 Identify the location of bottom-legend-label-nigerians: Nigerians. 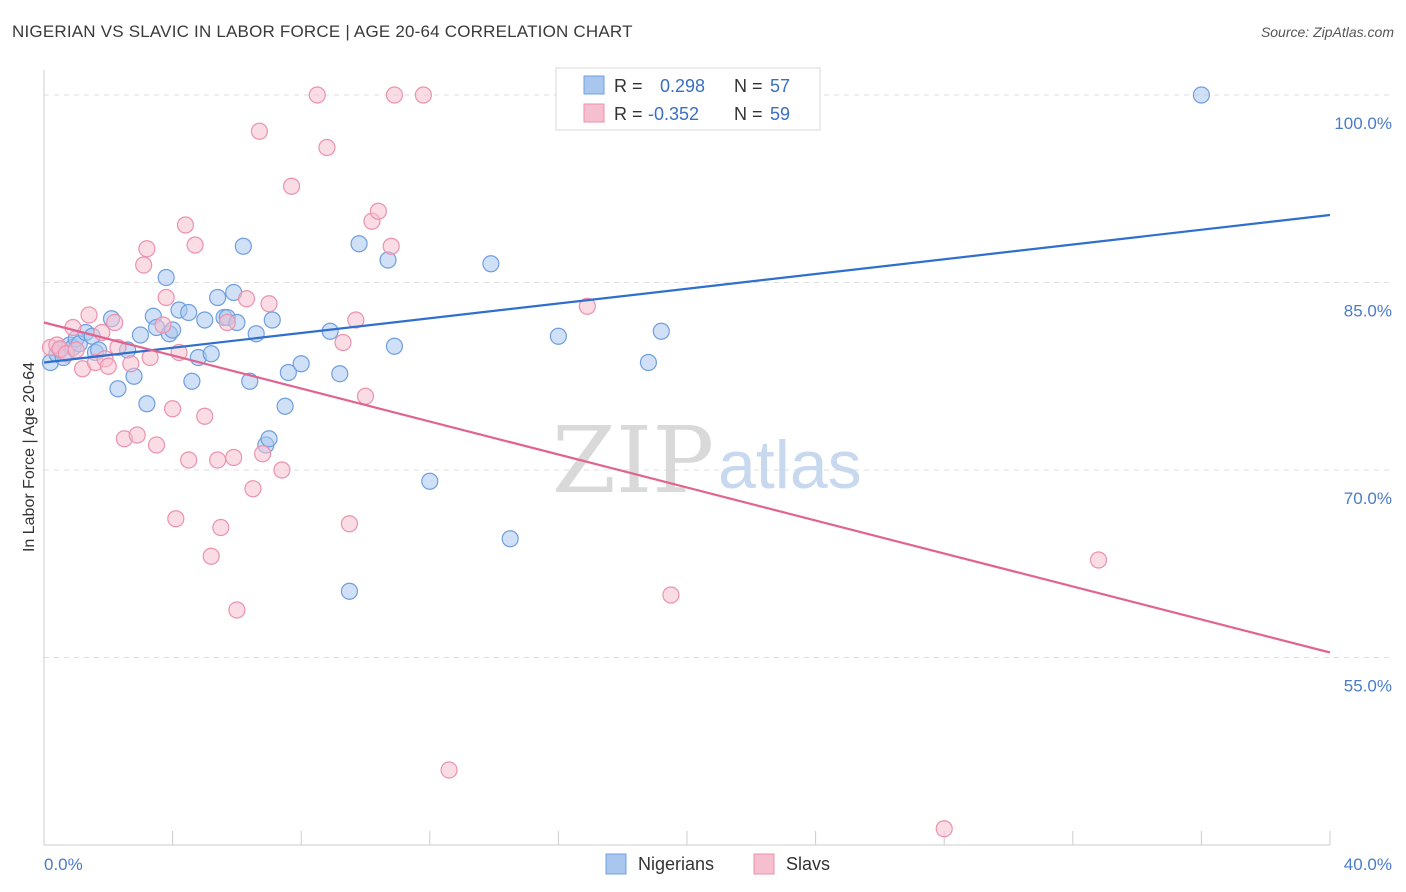
(676, 864).